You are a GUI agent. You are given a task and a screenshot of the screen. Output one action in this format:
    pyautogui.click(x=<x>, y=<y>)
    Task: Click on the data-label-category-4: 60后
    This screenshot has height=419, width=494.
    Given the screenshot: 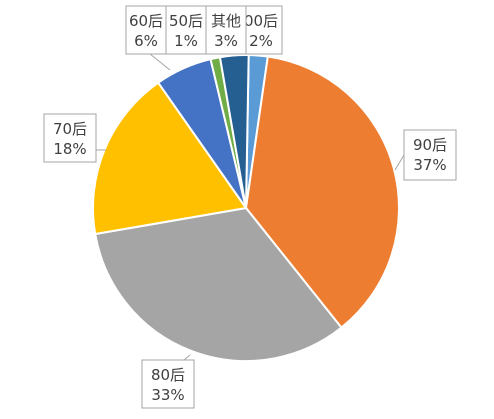 What is the action you would take?
    pyautogui.click(x=146, y=21)
    